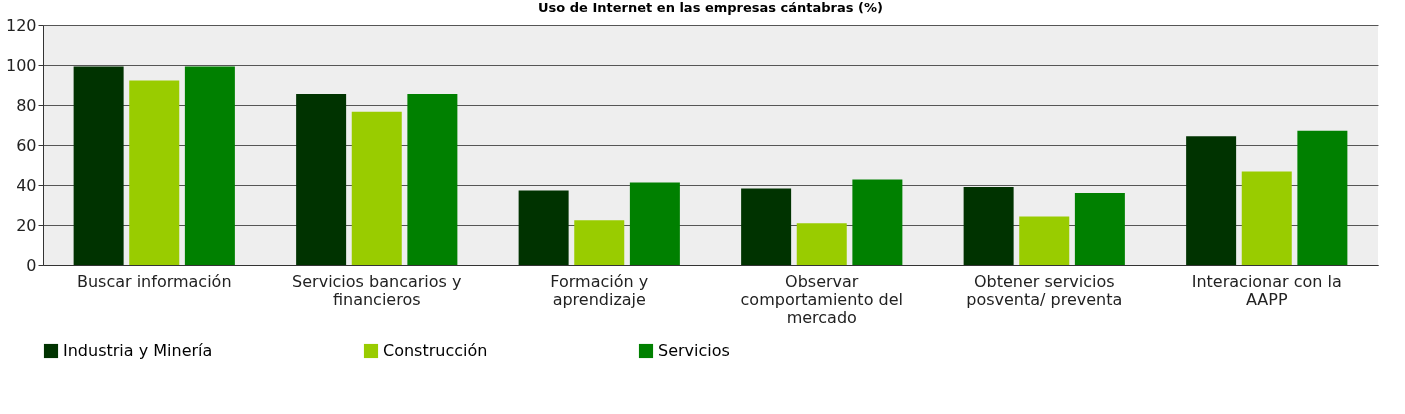 The width and height of the screenshot is (1405, 414). What do you see at coordinates (26, 105) in the screenshot?
I see `y-tick-label: 80` at bounding box center [26, 105].